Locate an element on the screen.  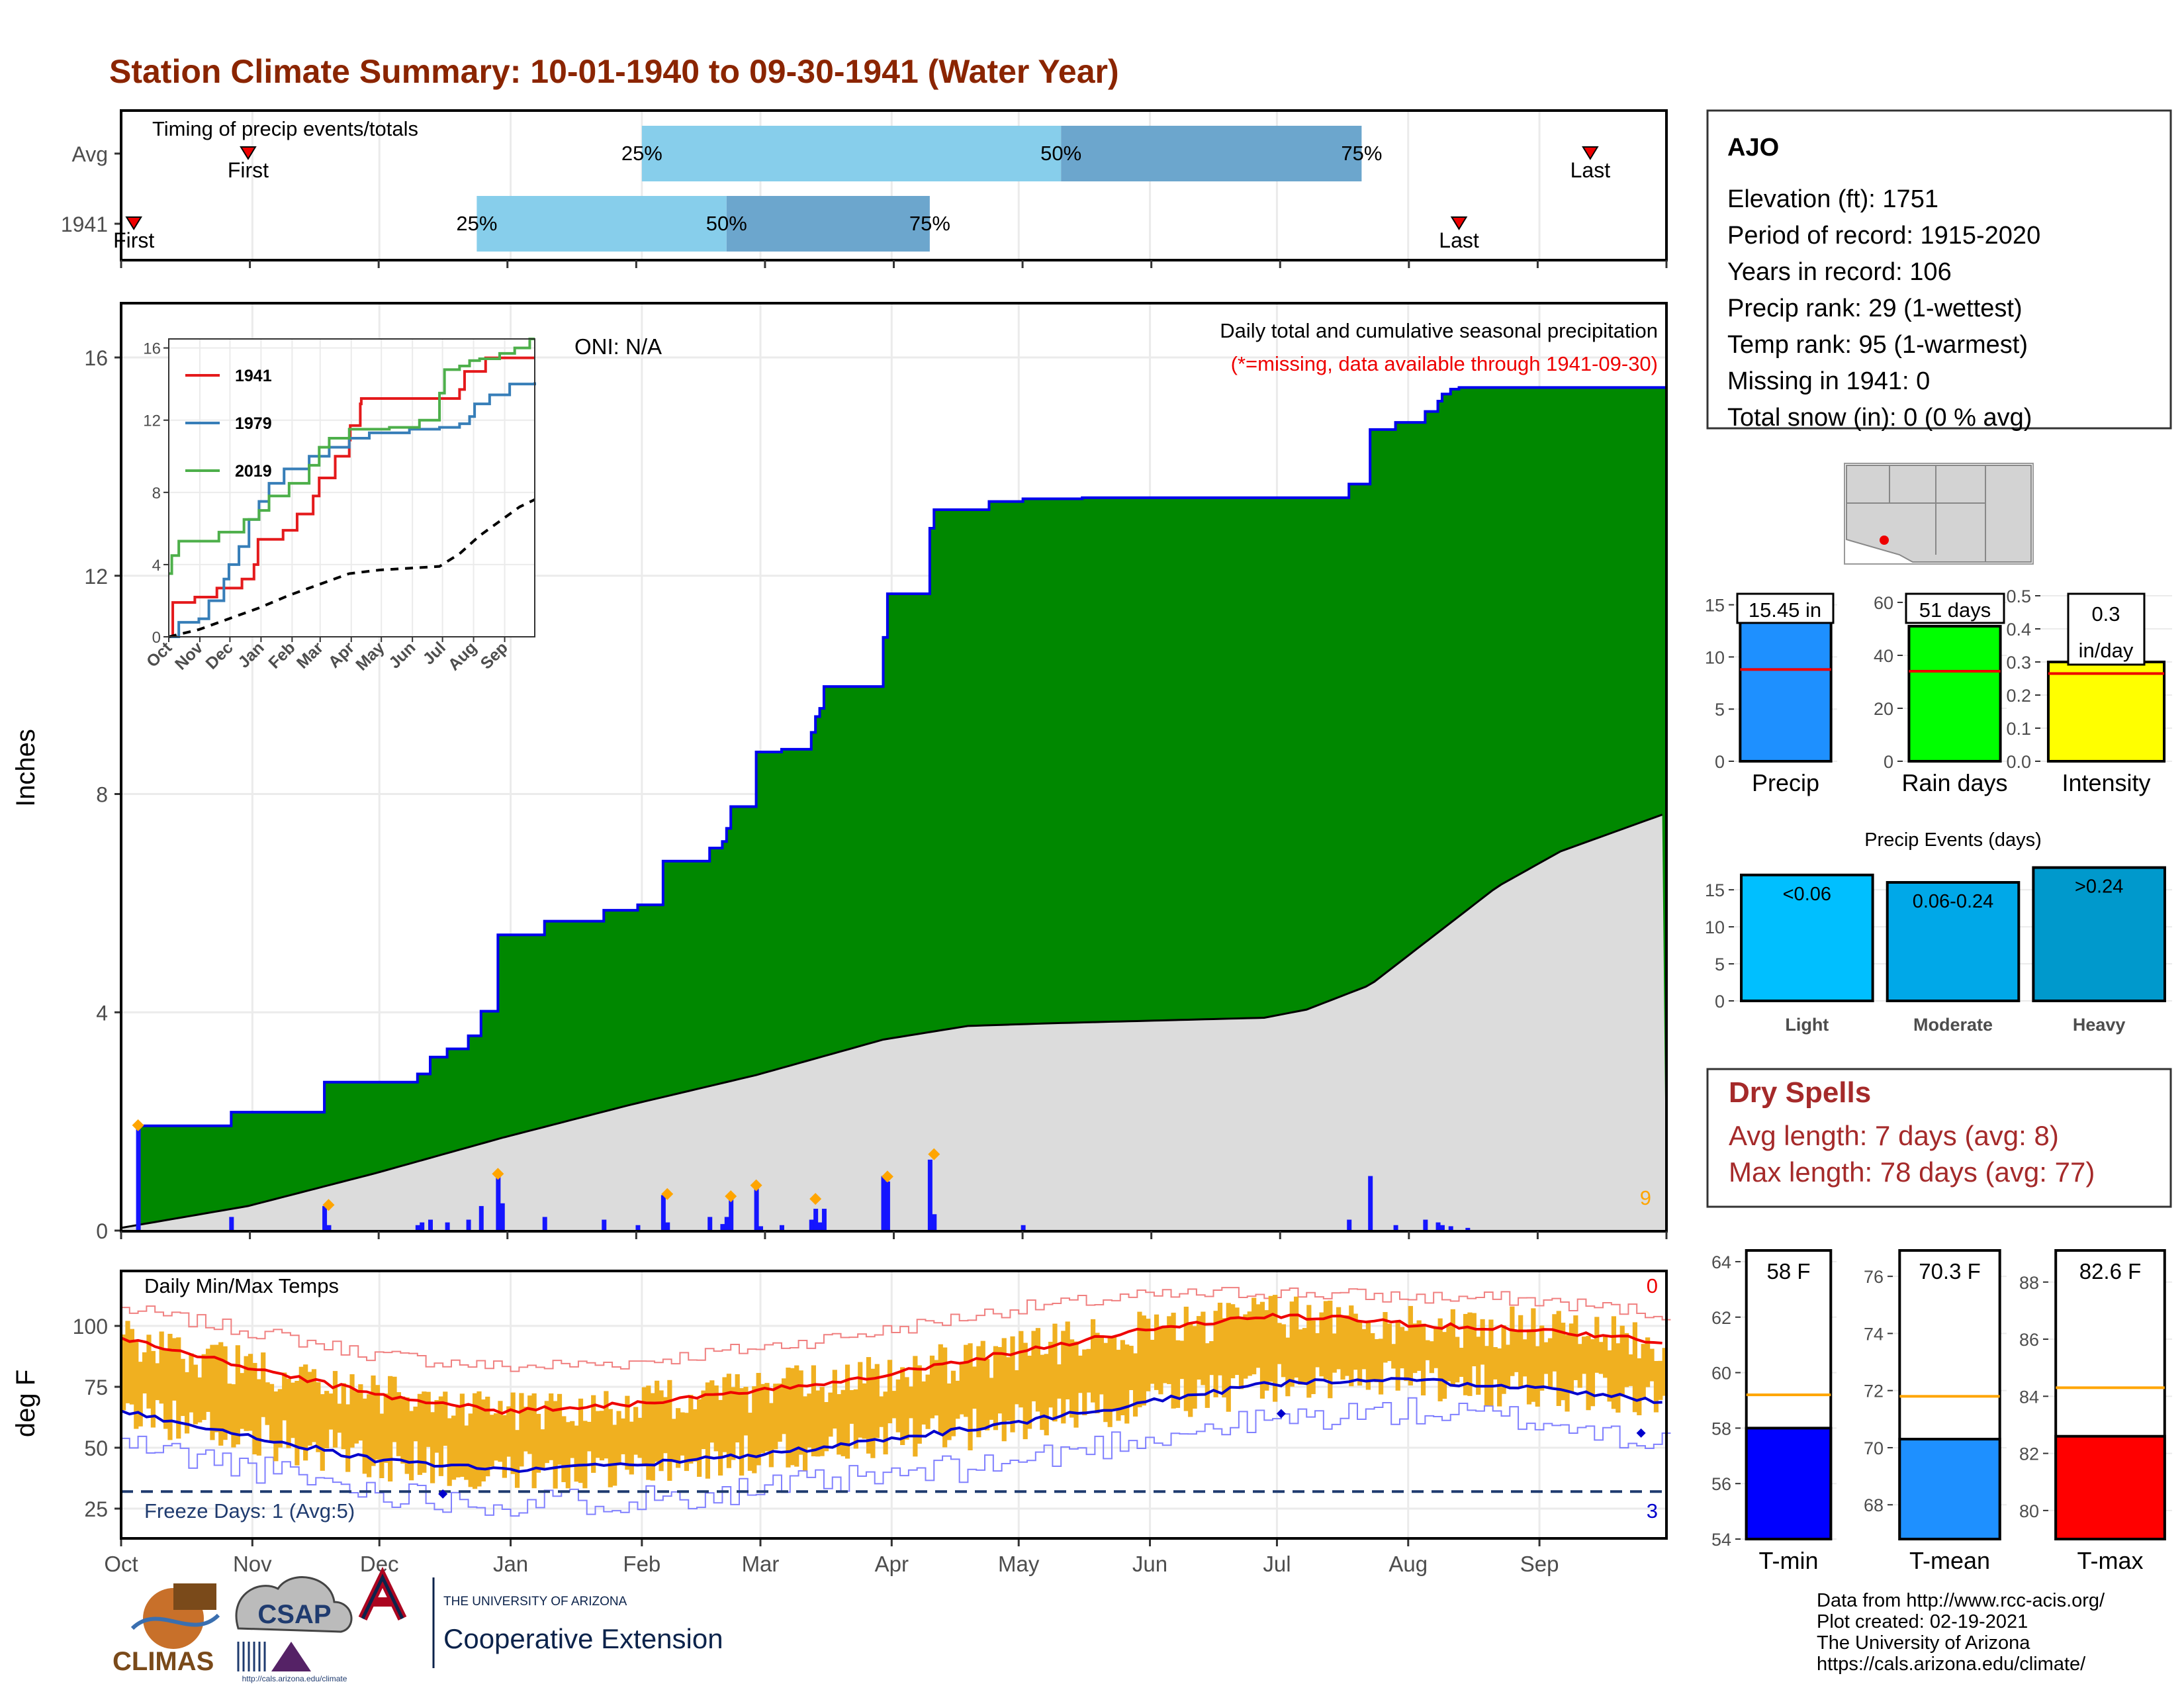
month-label: Mar is located at coordinates (761, 1564).